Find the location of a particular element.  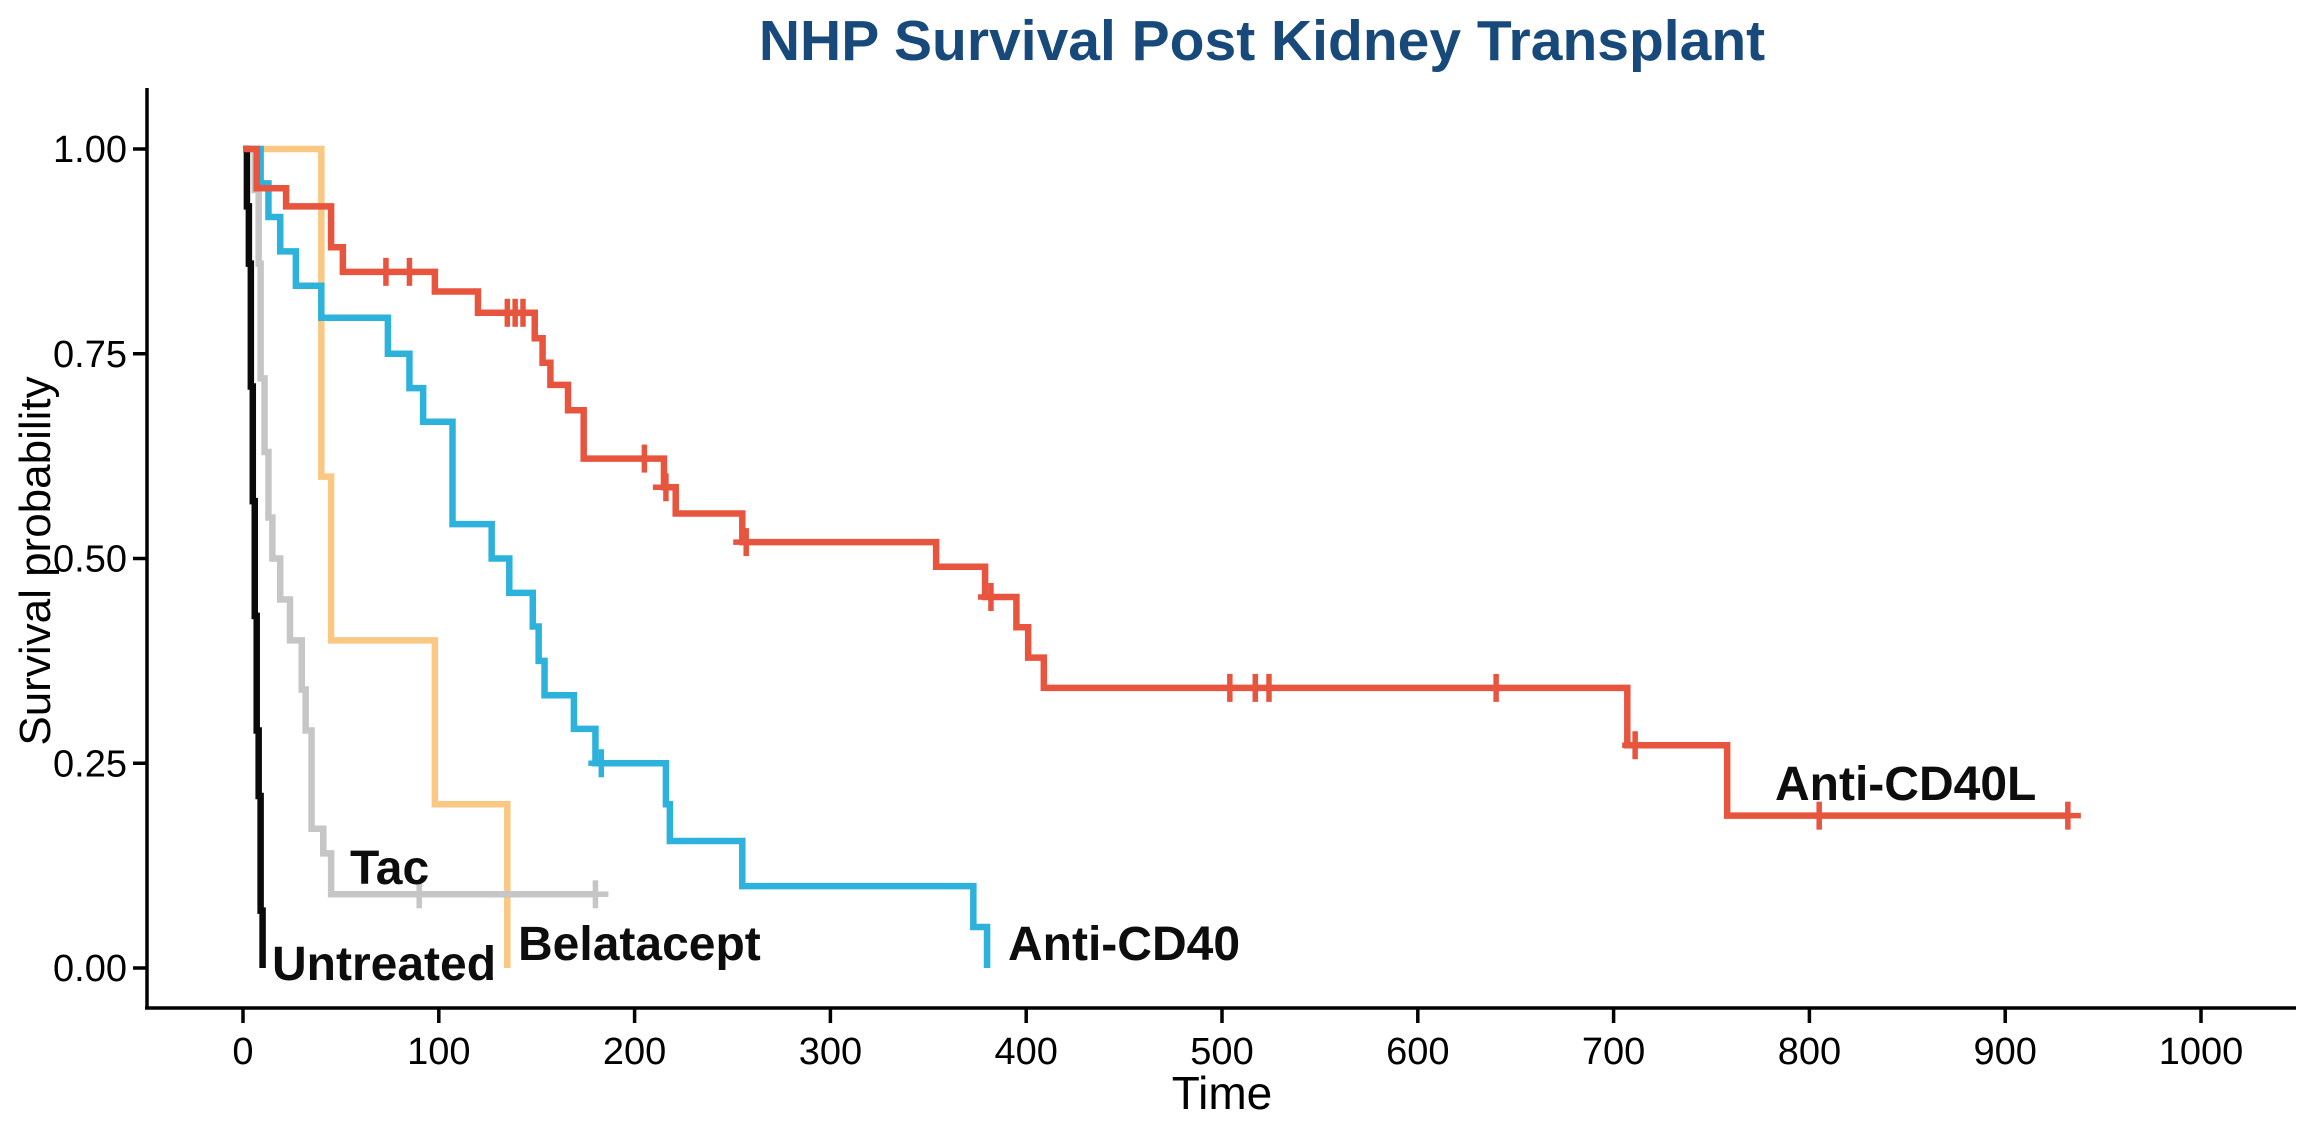

curve-label-Anti-CD40L: Anti-CD40L is located at coordinates (1905, 784).